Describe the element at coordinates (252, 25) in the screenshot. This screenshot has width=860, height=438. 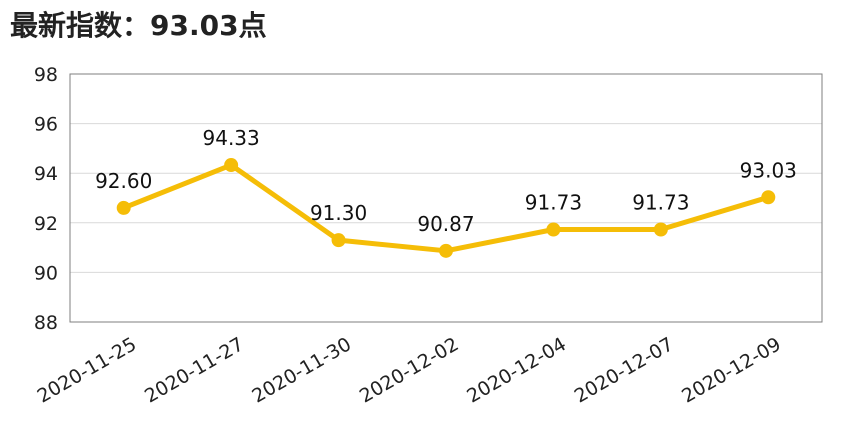
I see `title-unit: 点` at that location.